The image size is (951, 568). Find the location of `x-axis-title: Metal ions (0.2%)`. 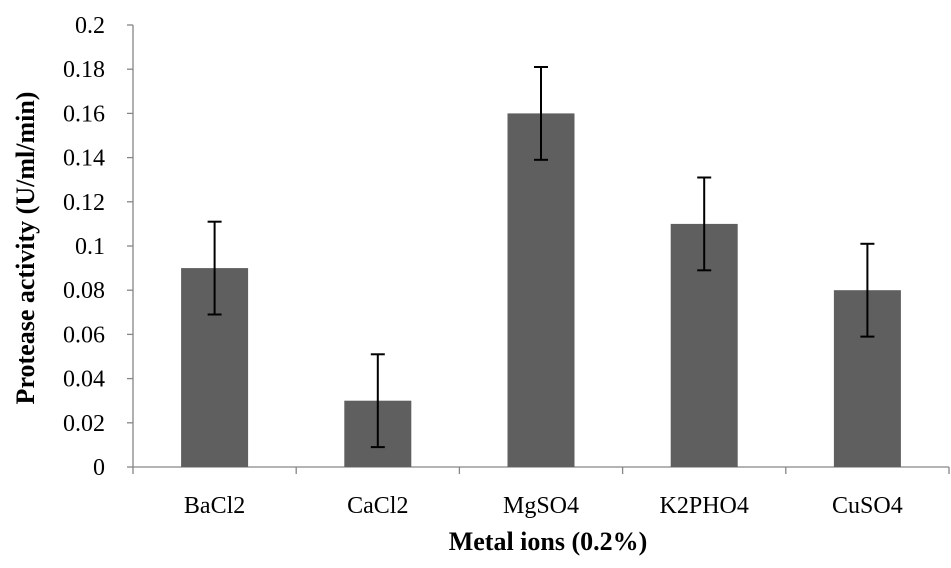

x-axis-title: Metal ions (0.2%) is located at coordinates (548, 541).